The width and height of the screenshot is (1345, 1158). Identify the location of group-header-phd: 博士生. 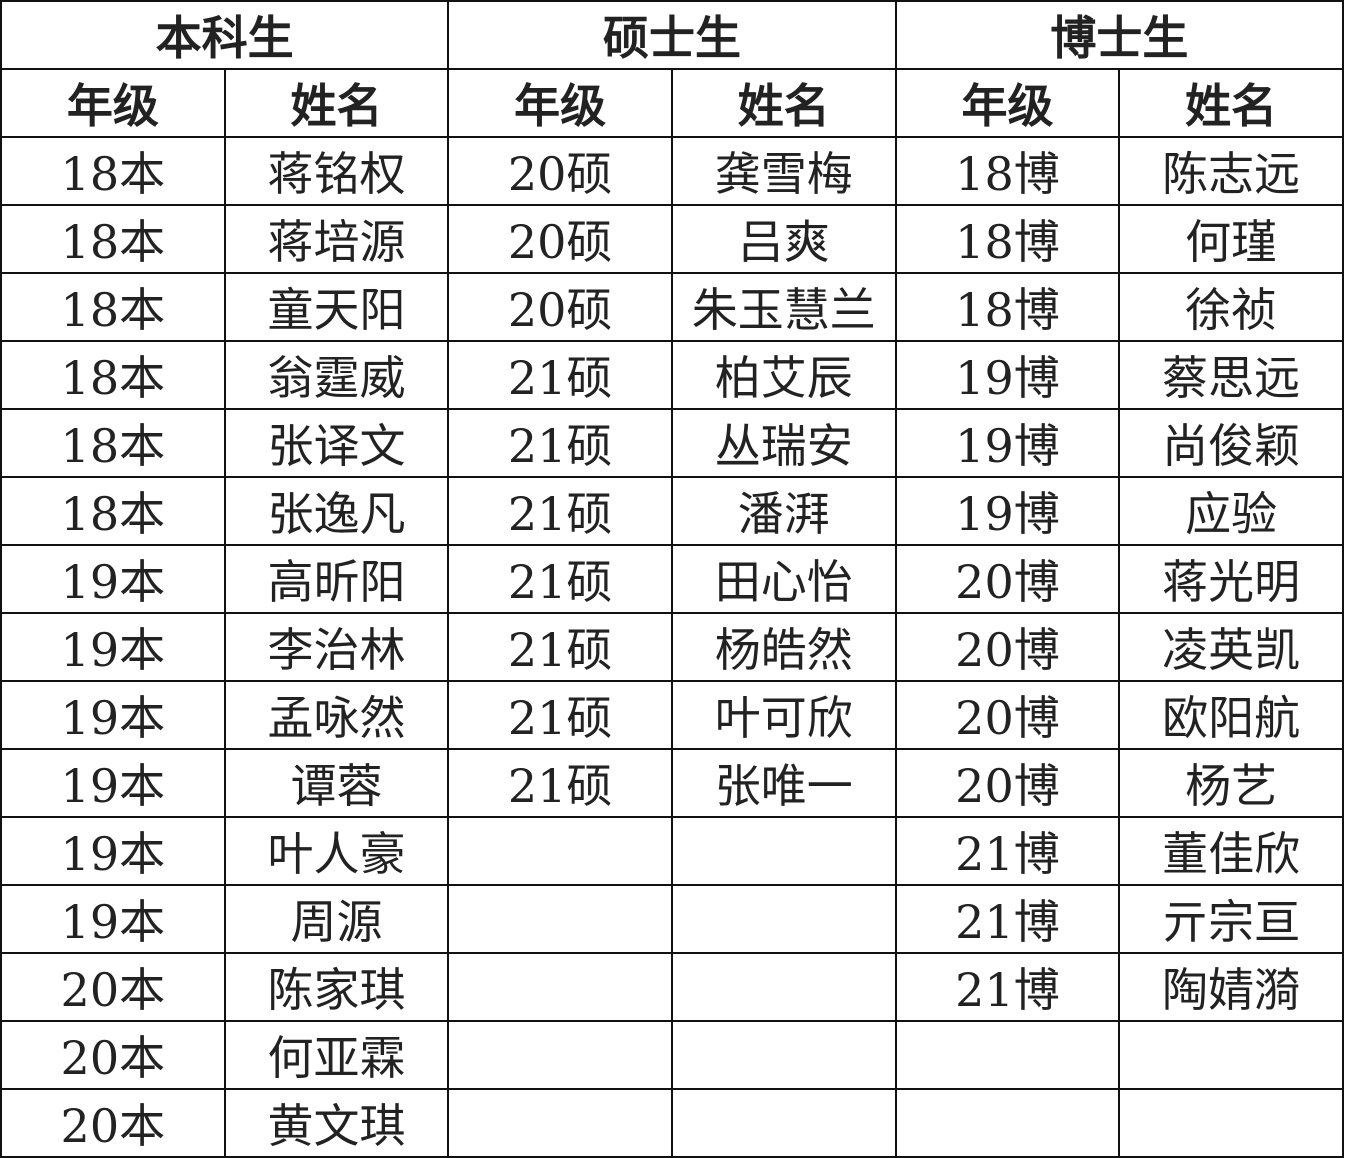
(1119, 35).